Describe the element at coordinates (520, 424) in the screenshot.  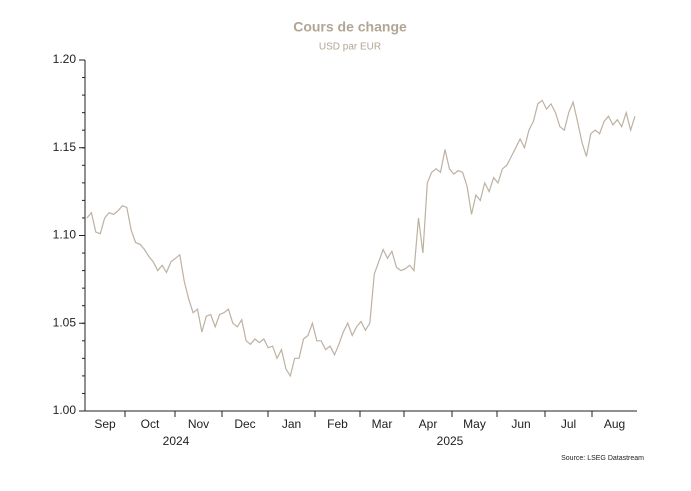
I see `x-tick-label: Jun` at that location.